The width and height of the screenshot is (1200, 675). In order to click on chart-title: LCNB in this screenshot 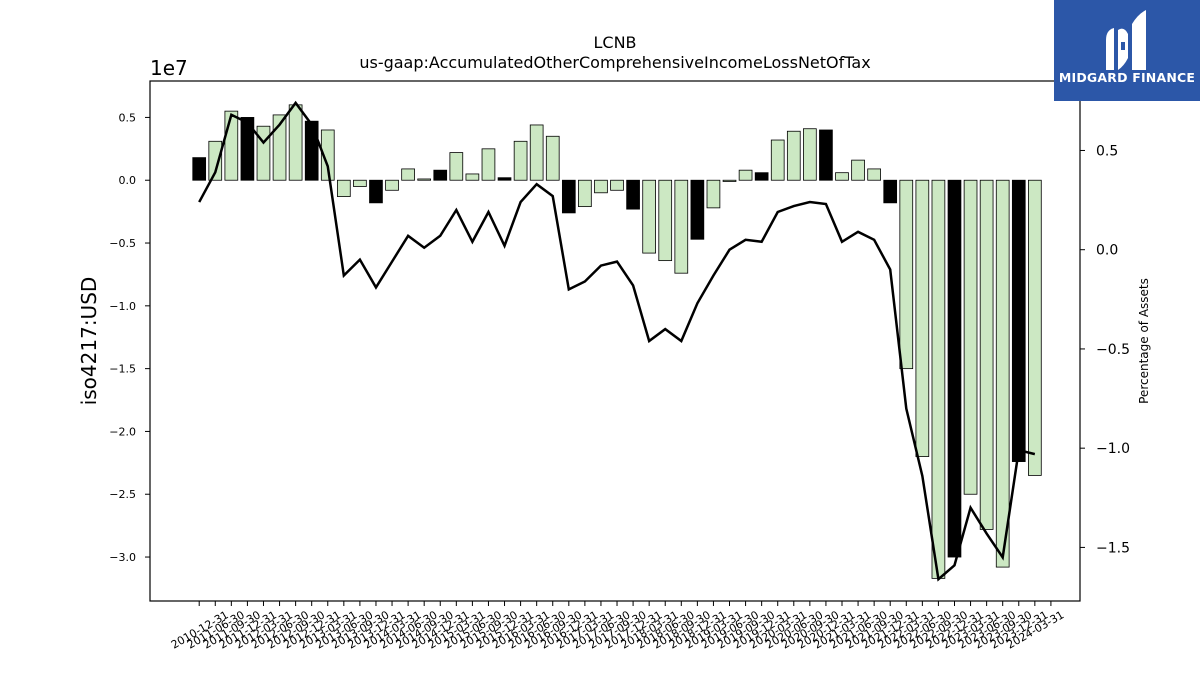, I will do `click(614, 42)`.